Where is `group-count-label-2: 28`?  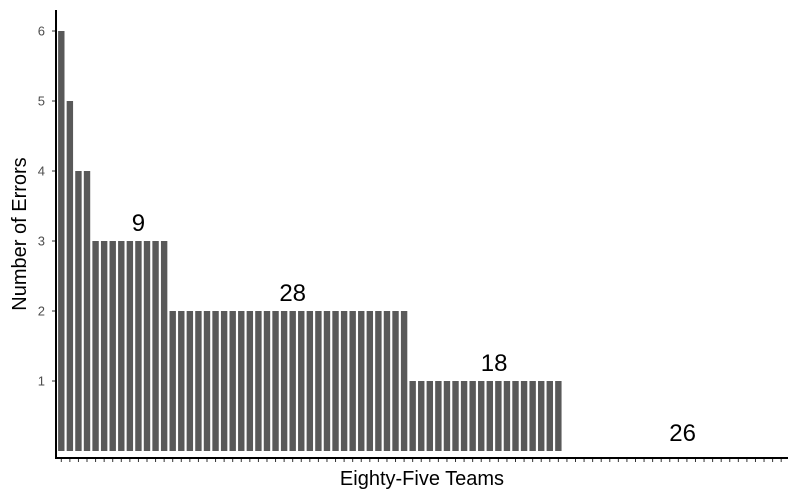 group-count-label-2: 28 is located at coordinates (292, 293).